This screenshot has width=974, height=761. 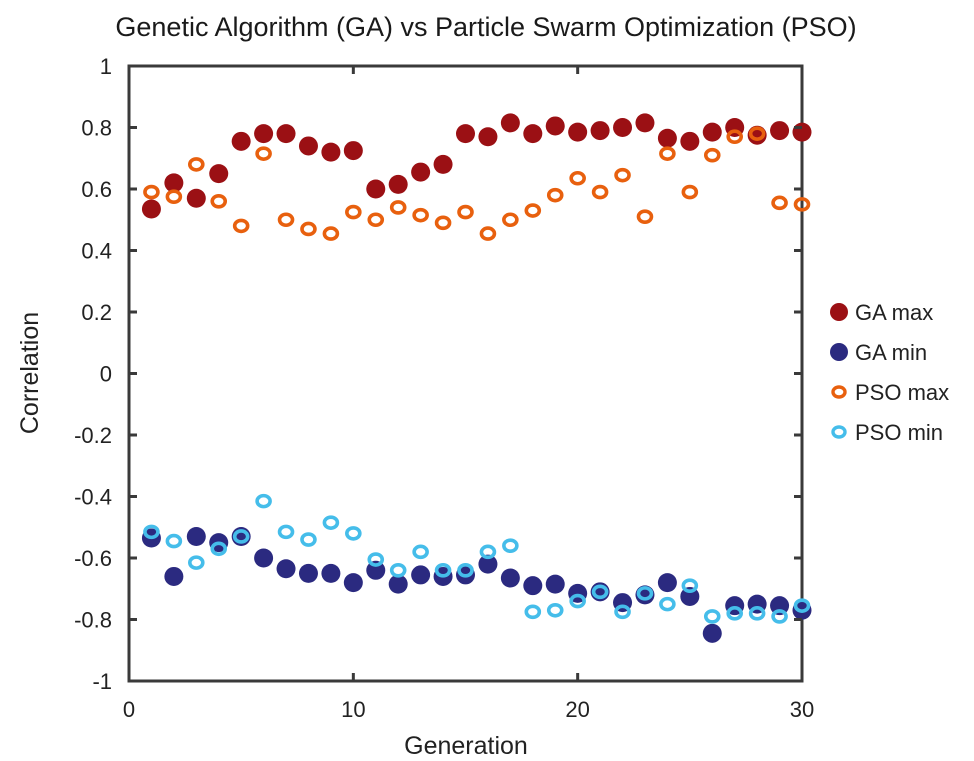 I want to click on y-tick-label: -0.2, so click(x=93, y=435).